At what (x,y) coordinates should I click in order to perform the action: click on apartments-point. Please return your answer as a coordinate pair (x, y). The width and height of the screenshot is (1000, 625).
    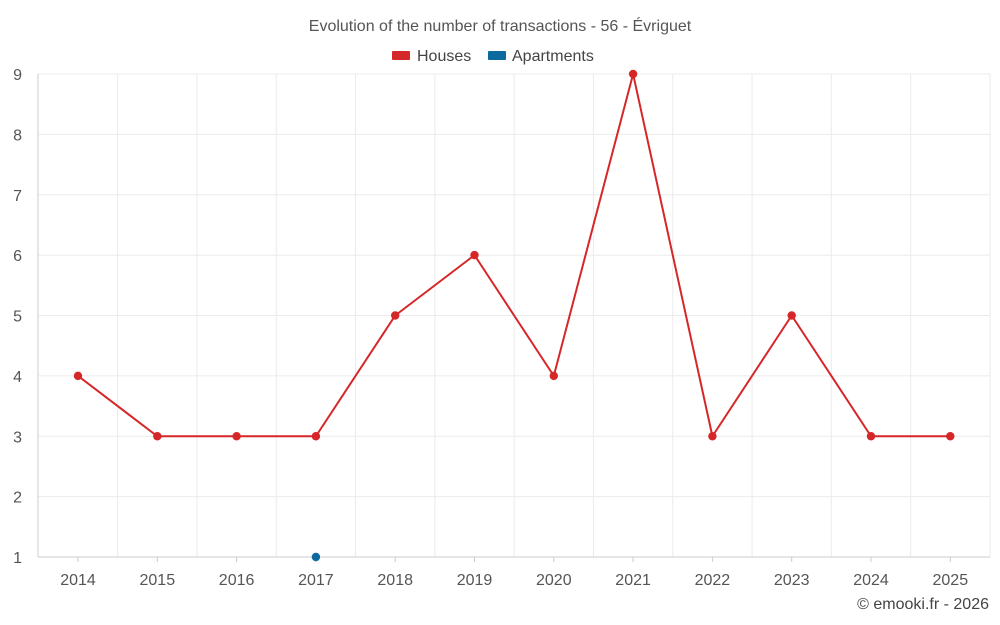
    Looking at the image, I should click on (316, 557).